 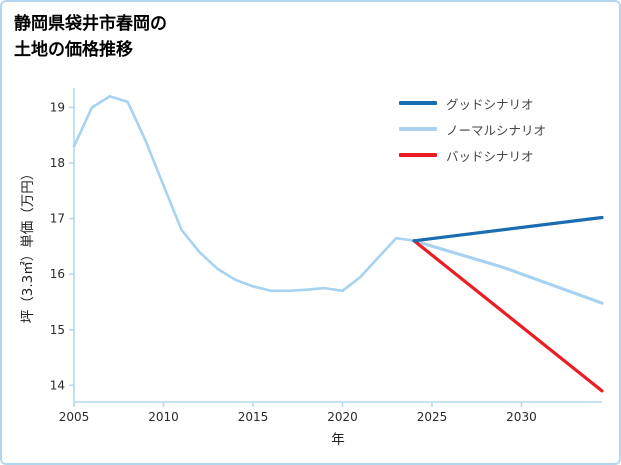 I want to click on y-tick-label: 16, so click(x=57, y=274).